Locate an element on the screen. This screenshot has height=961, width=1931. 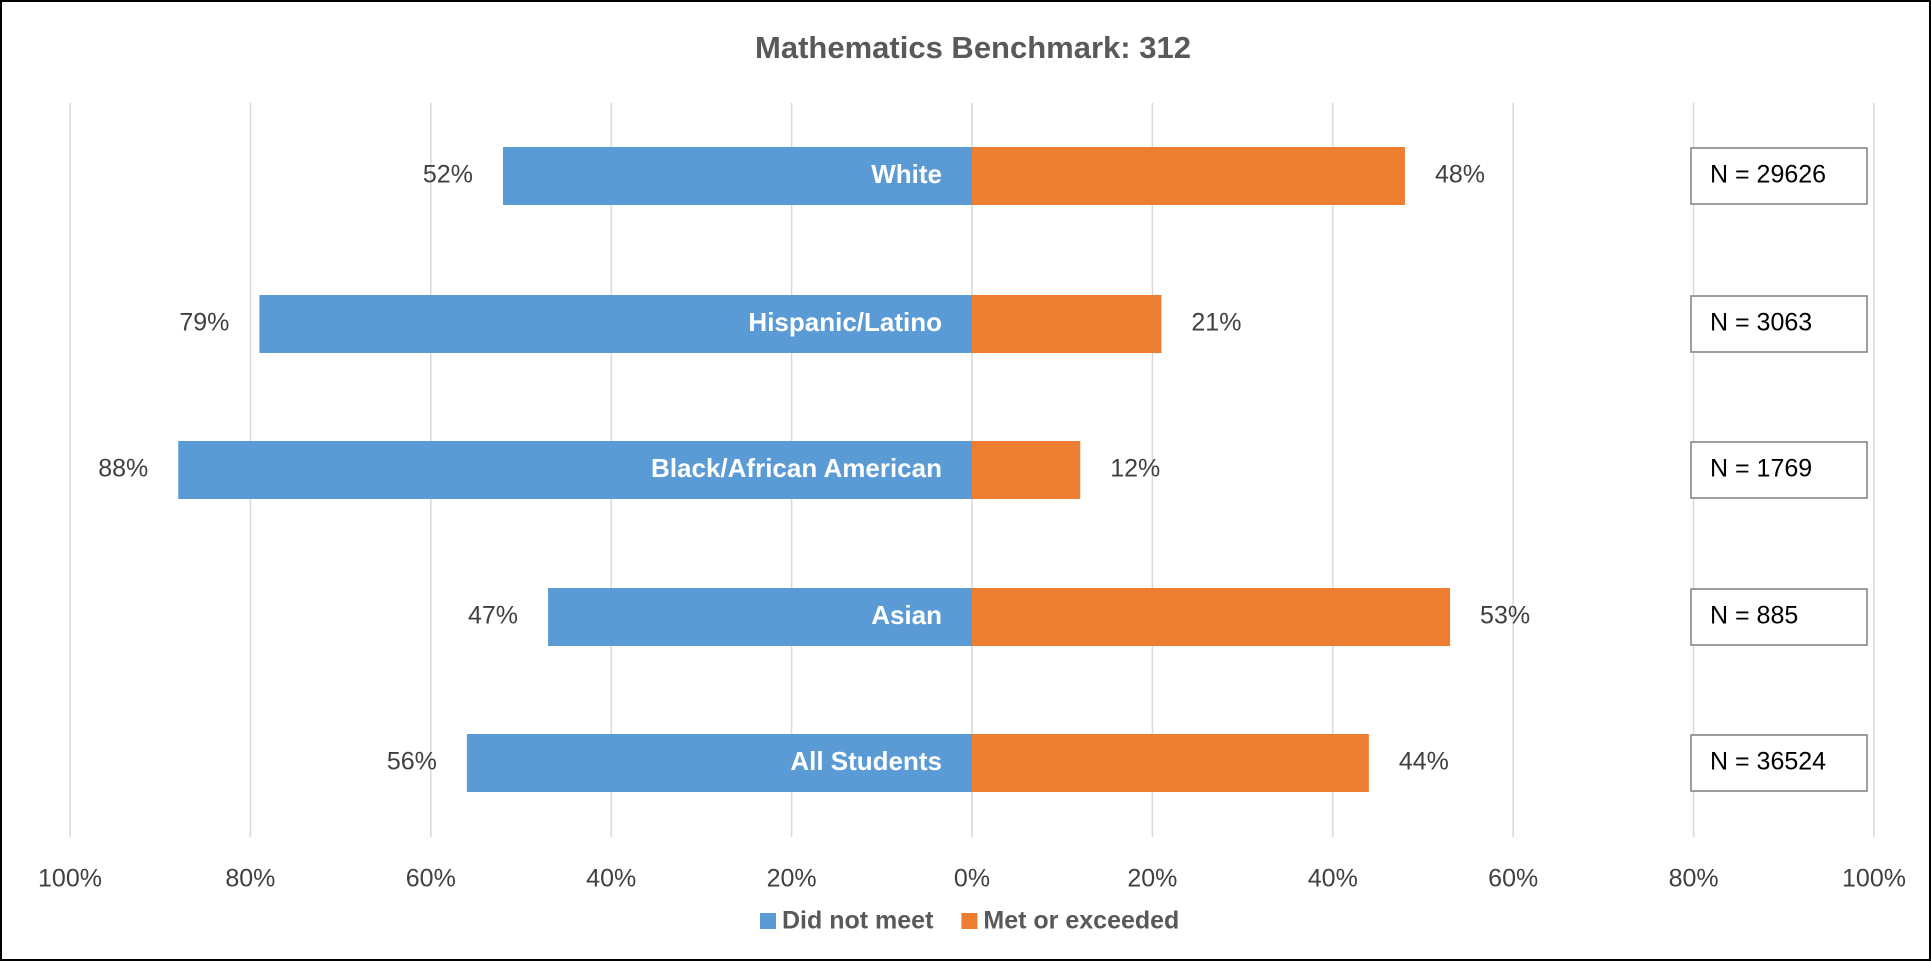
legend-label: Did not meet is located at coordinates (858, 921).